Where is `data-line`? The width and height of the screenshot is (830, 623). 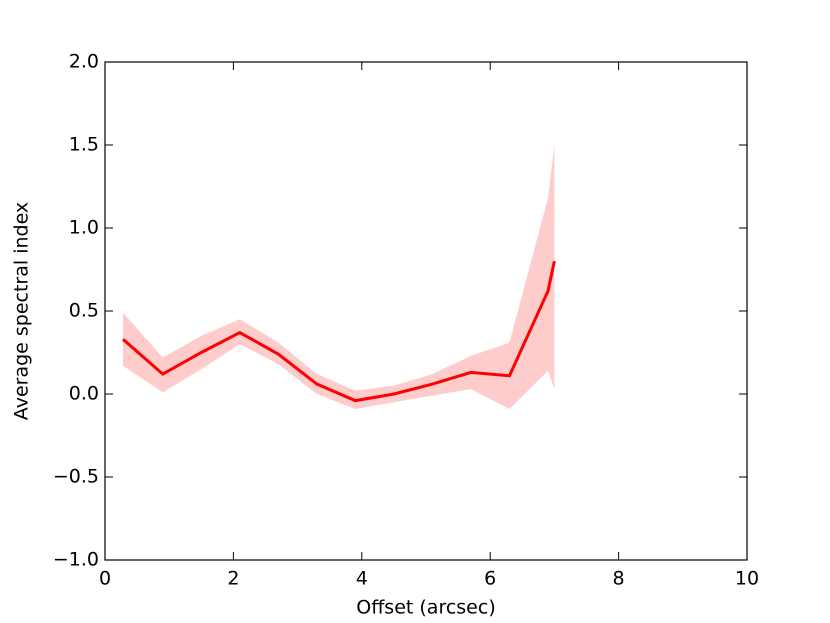
data-line is located at coordinates (338, 331).